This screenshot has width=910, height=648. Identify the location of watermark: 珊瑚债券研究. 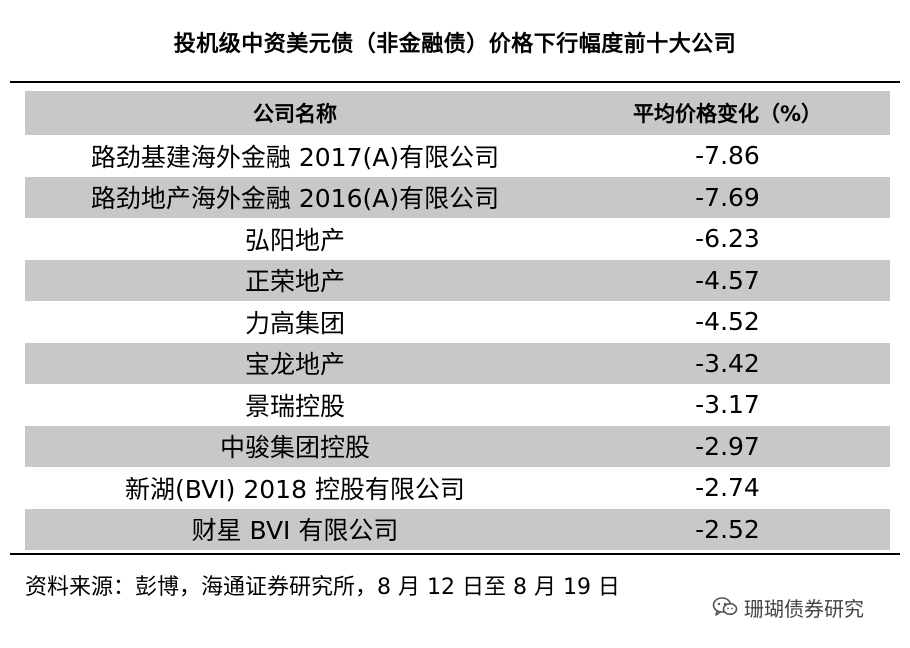
(788, 607).